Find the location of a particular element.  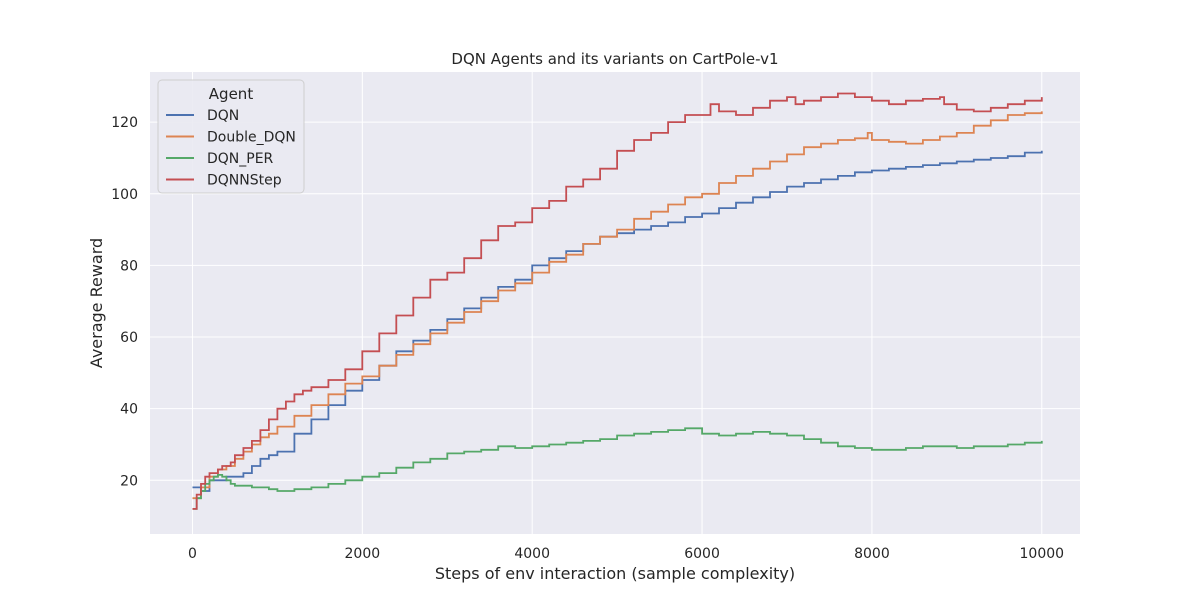

legend-box is located at coordinates (231, 136).